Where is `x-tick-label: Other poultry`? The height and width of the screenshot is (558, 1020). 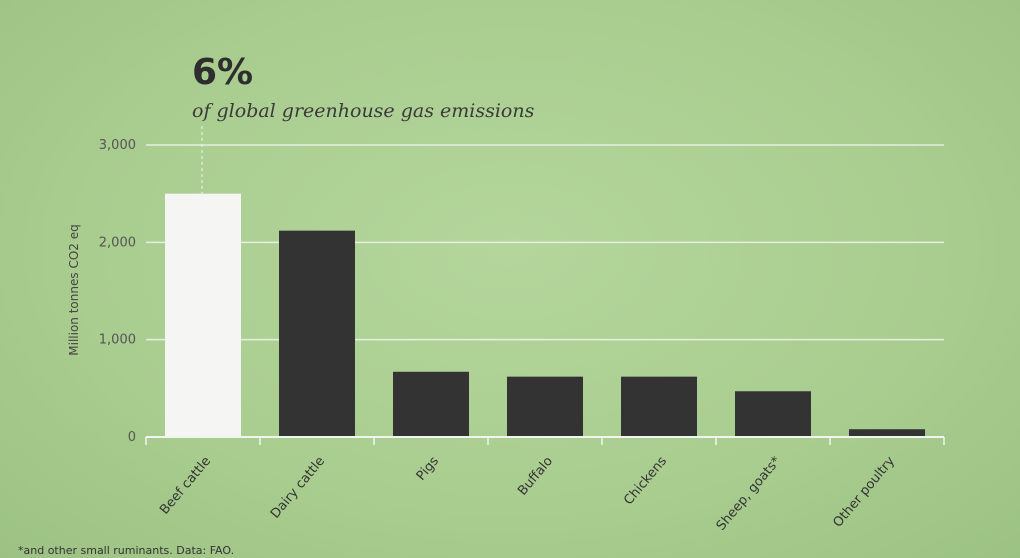 x-tick-label: Other poultry is located at coordinates (864, 492).